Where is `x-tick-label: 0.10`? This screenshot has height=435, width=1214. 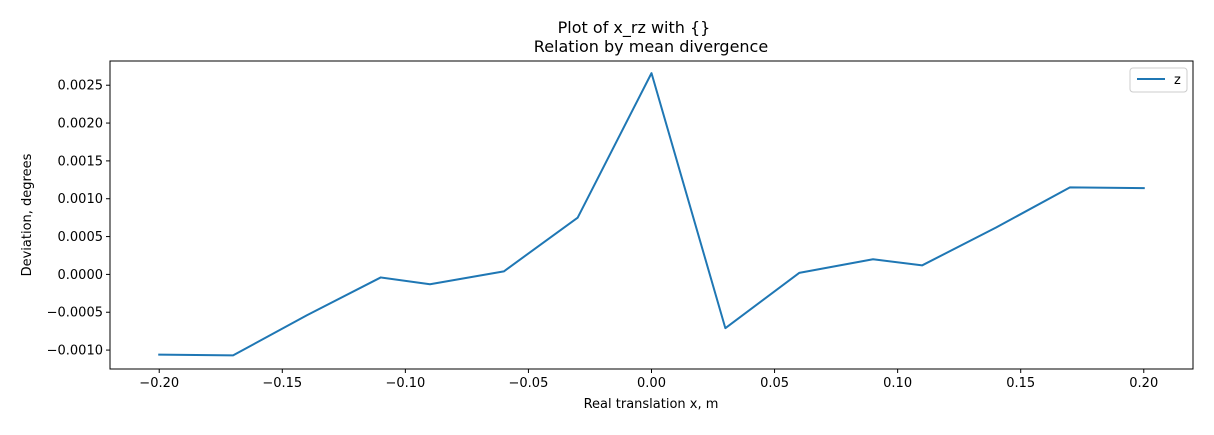
x-tick-label: 0.10 is located at coordinates (897, 383).